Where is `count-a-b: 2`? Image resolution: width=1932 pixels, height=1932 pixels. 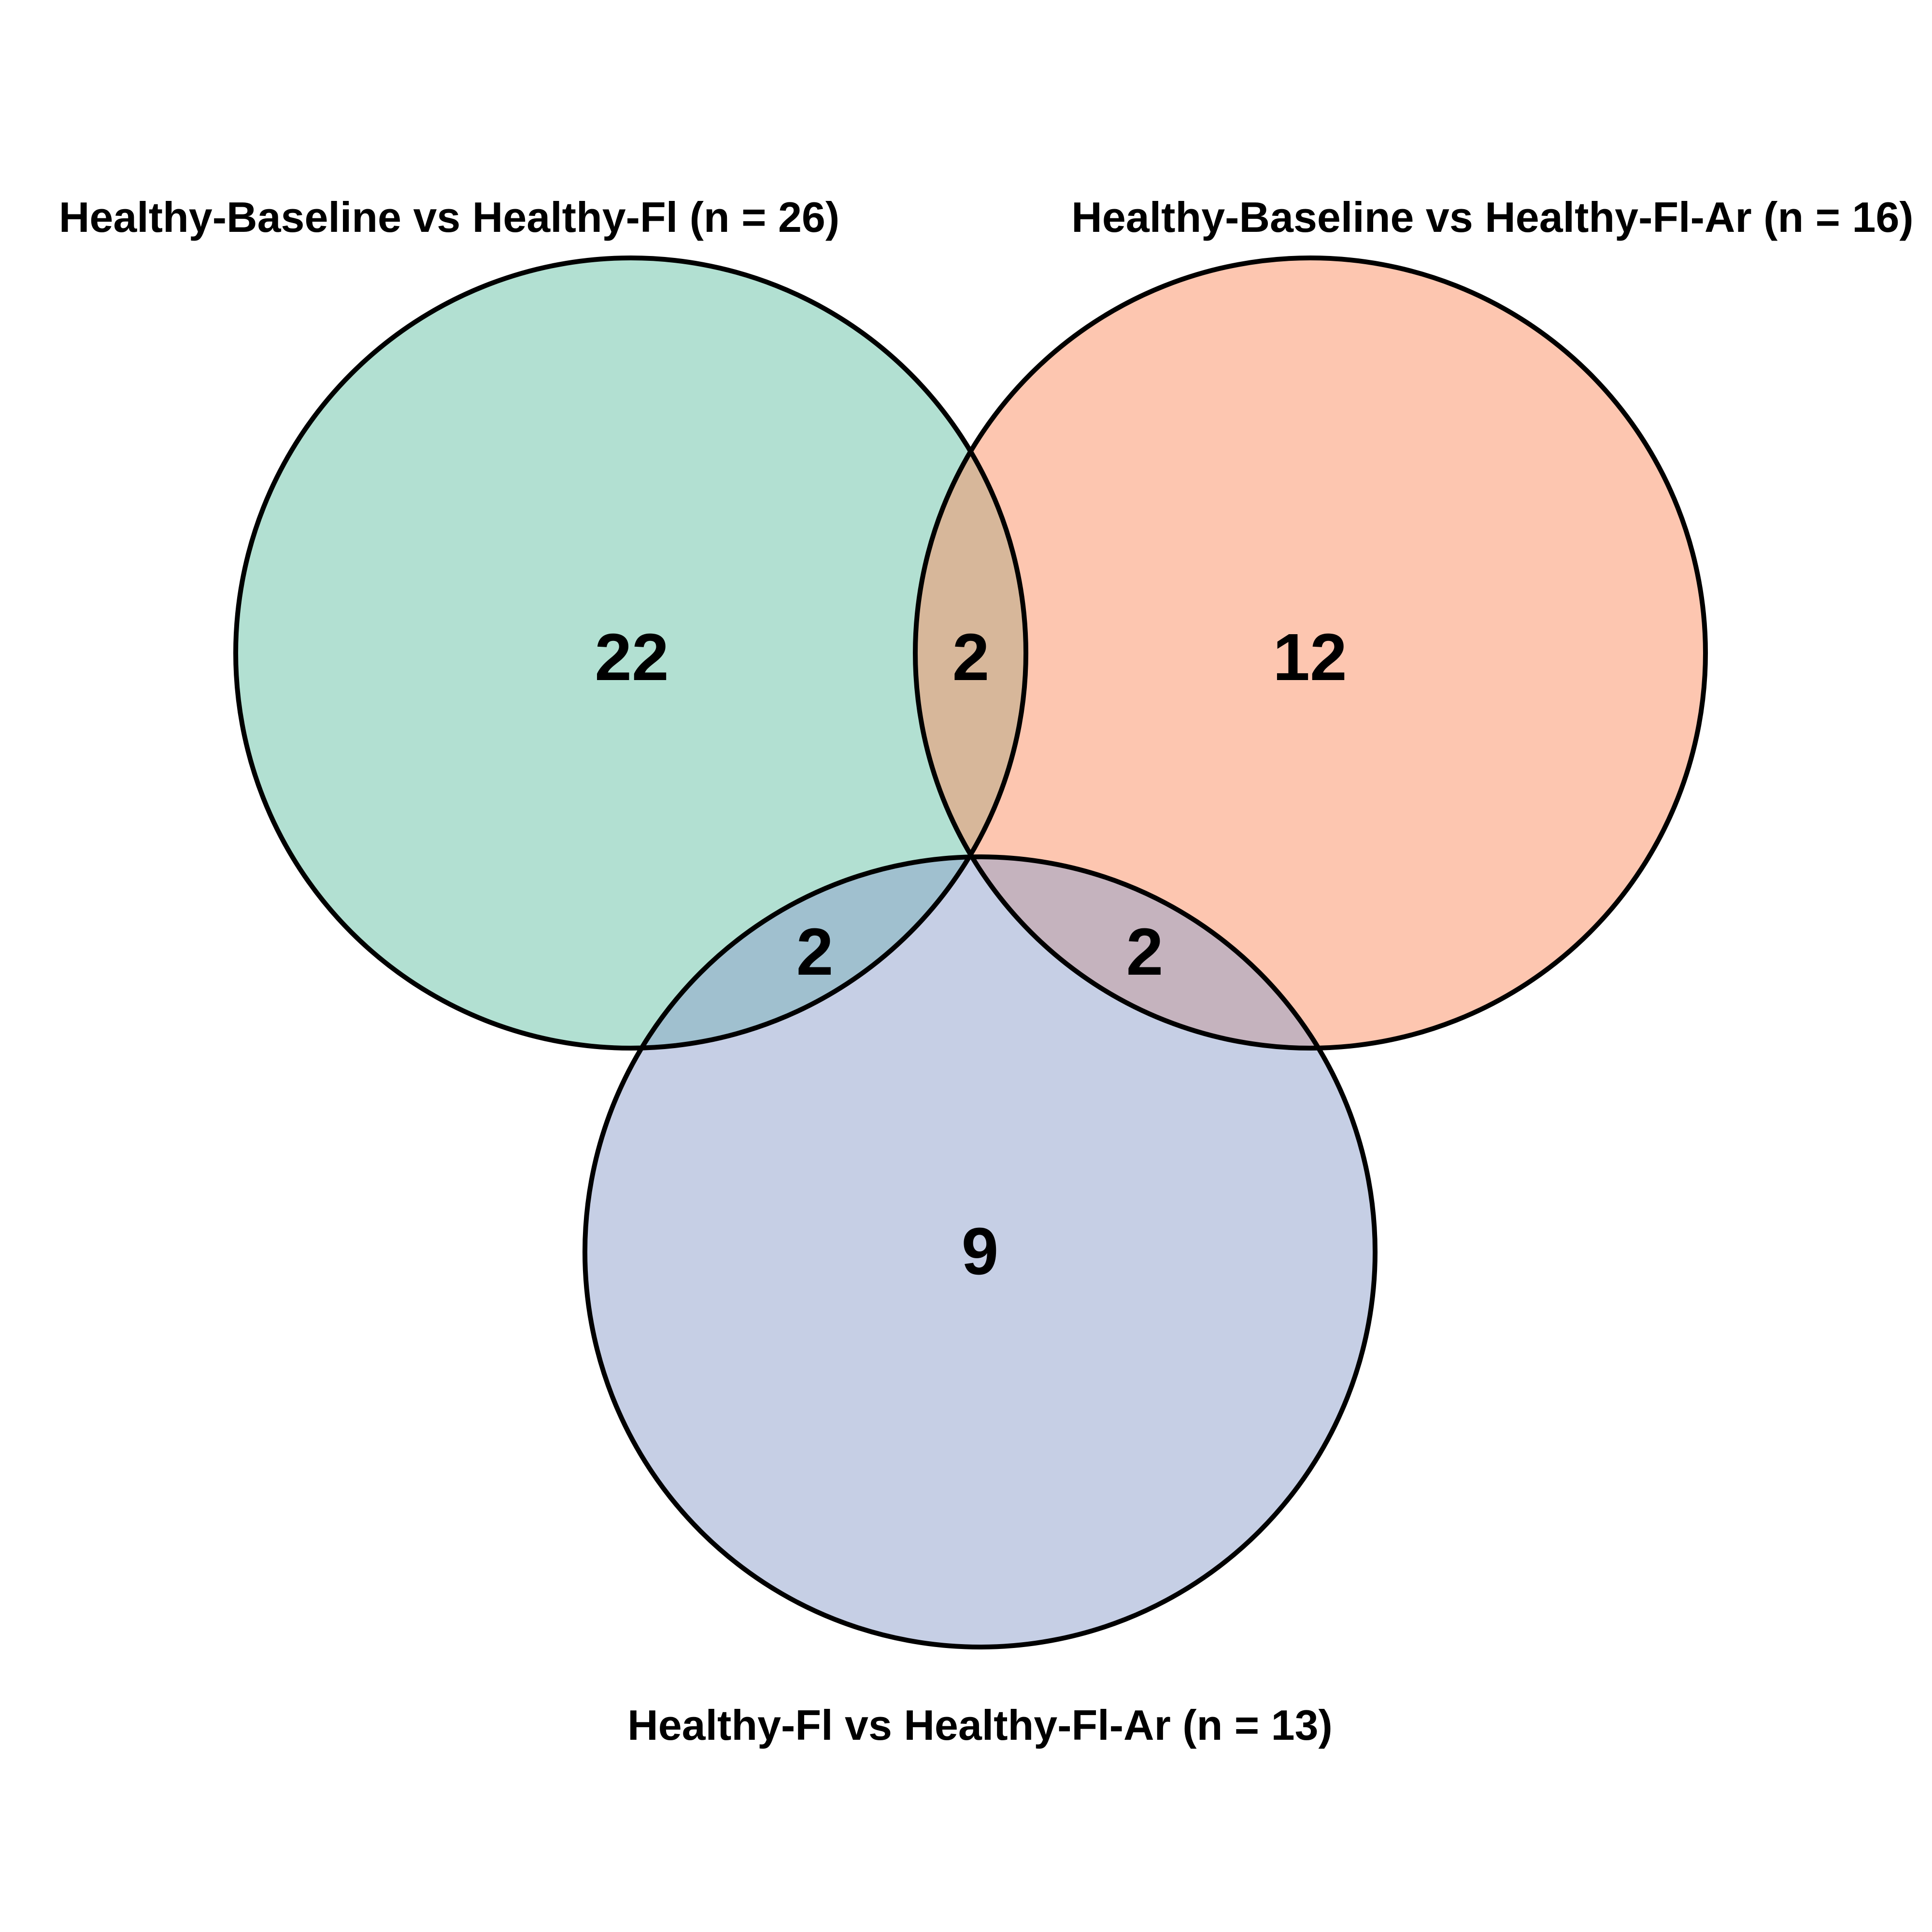
count-a-b: 2 is located at coordinates (971, 657).